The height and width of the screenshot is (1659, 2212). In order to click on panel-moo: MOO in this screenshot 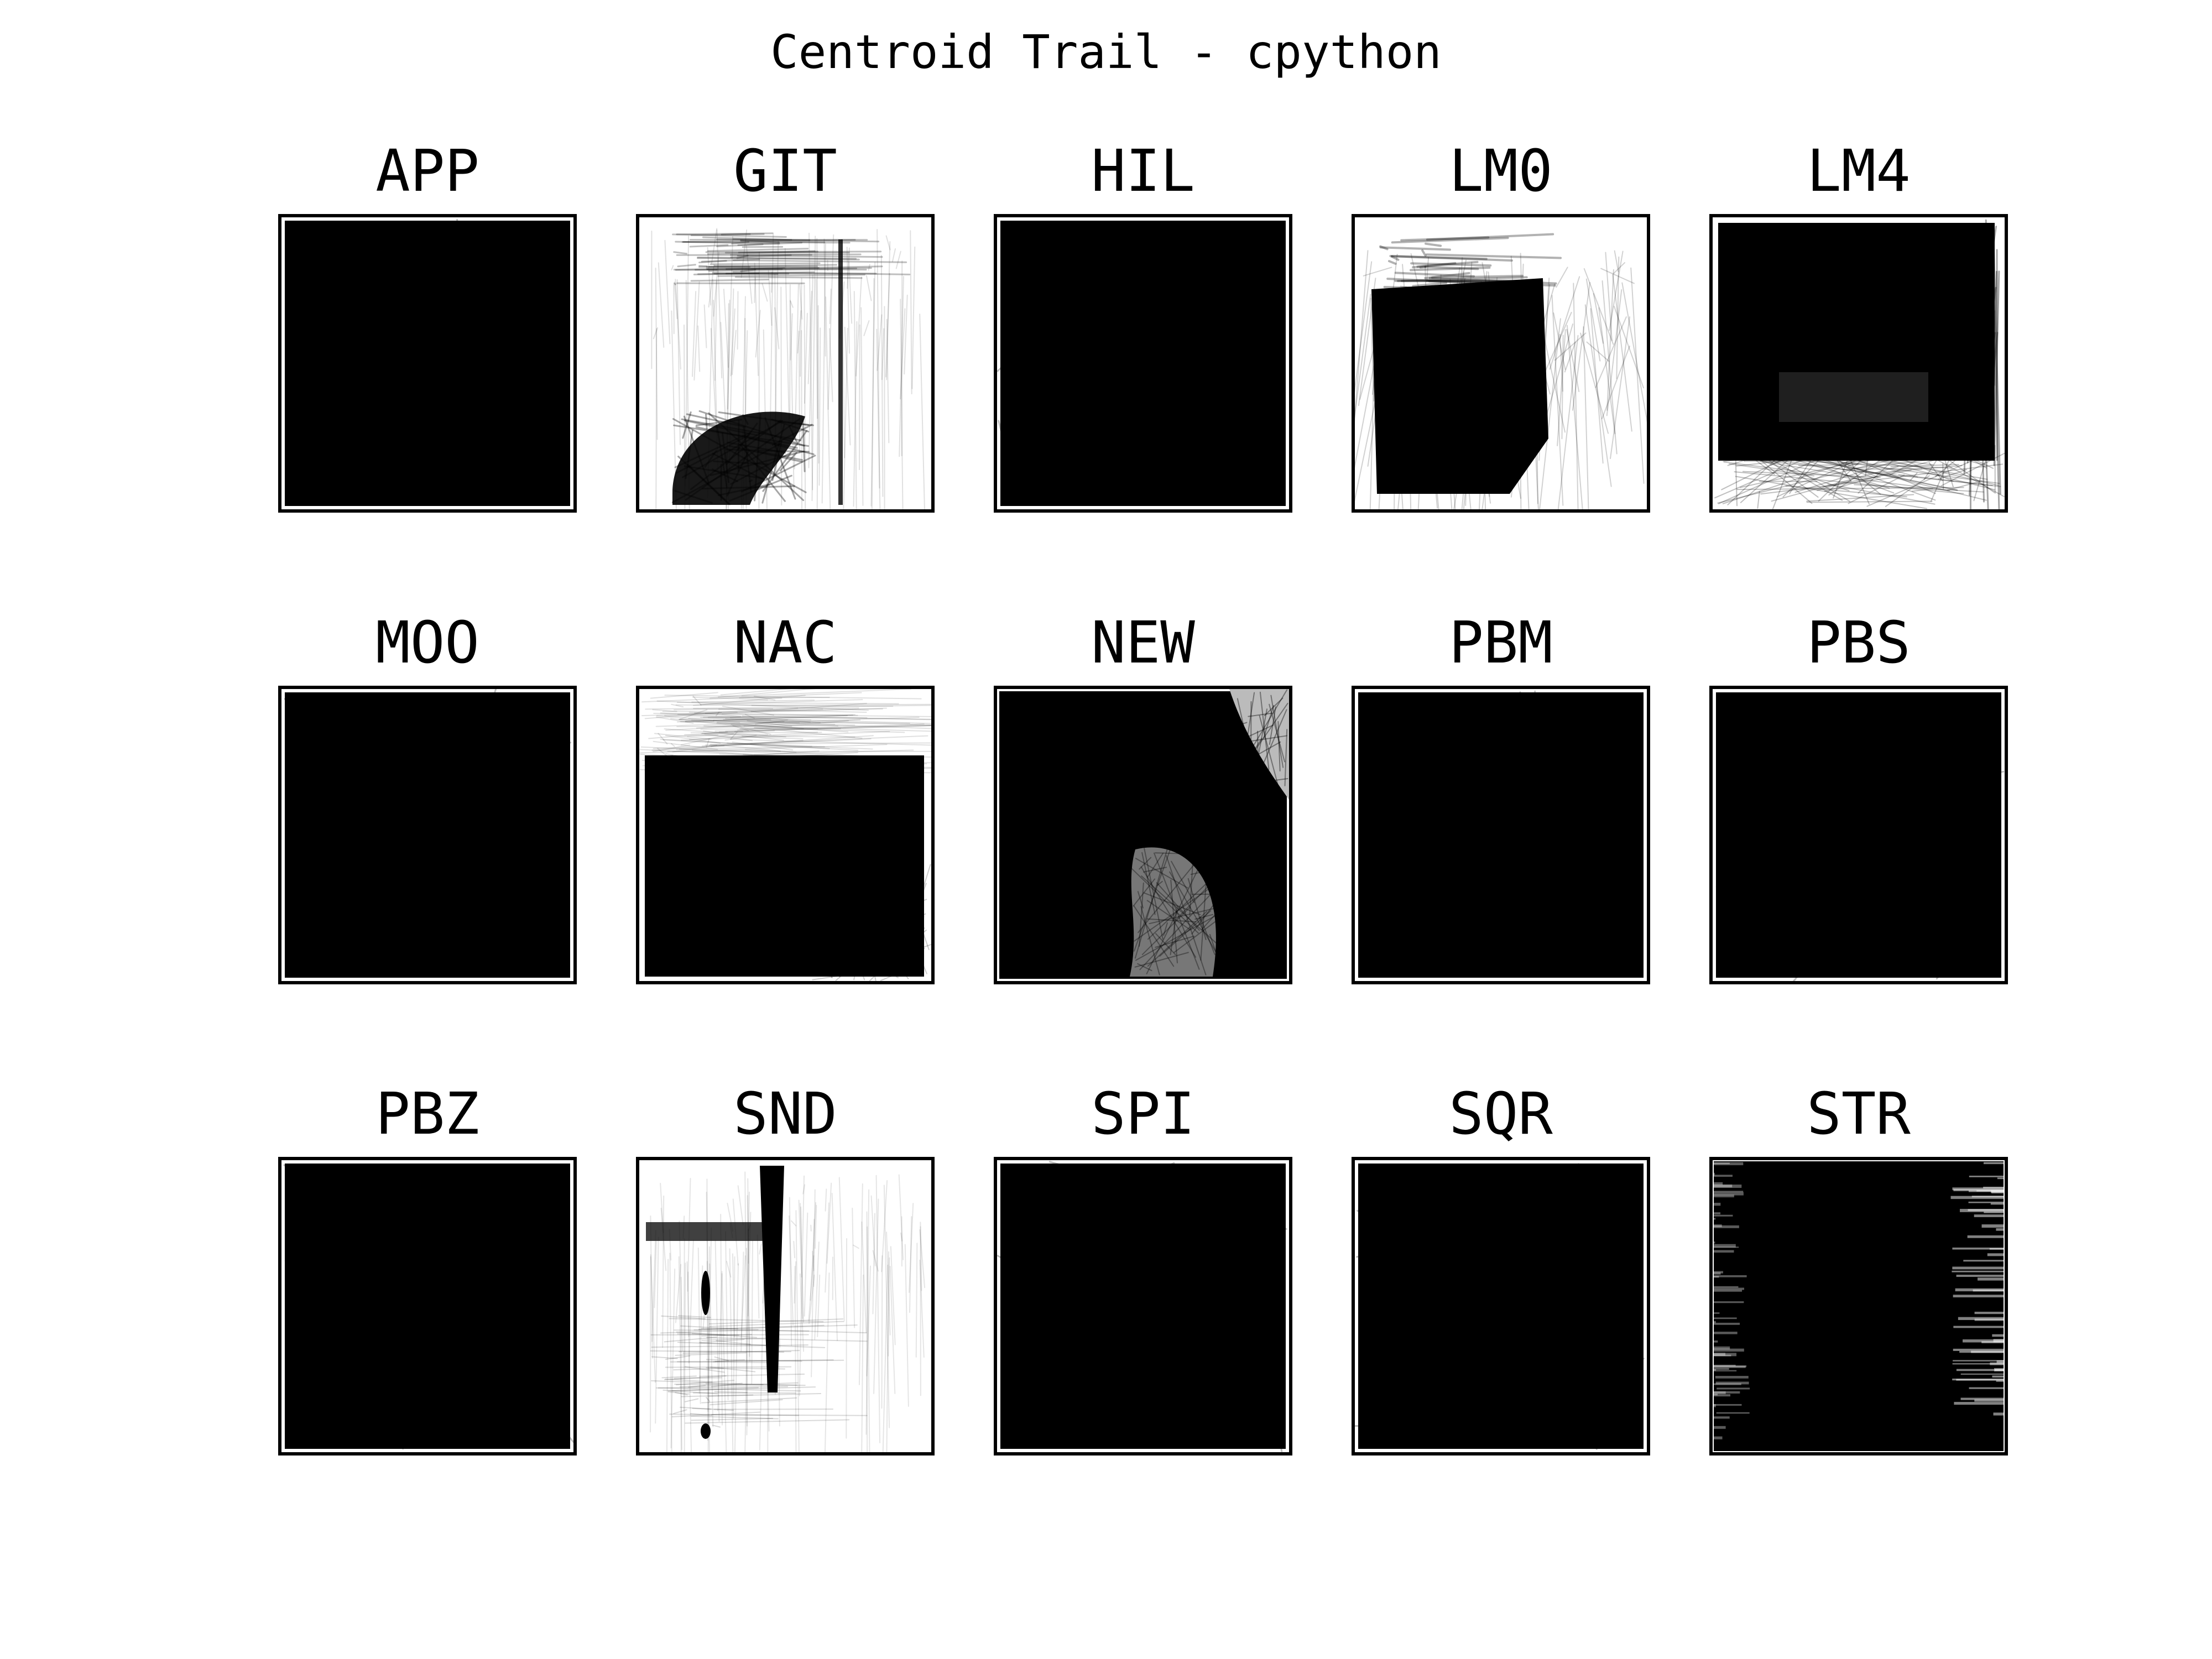, I will do `click(428, 643)`.